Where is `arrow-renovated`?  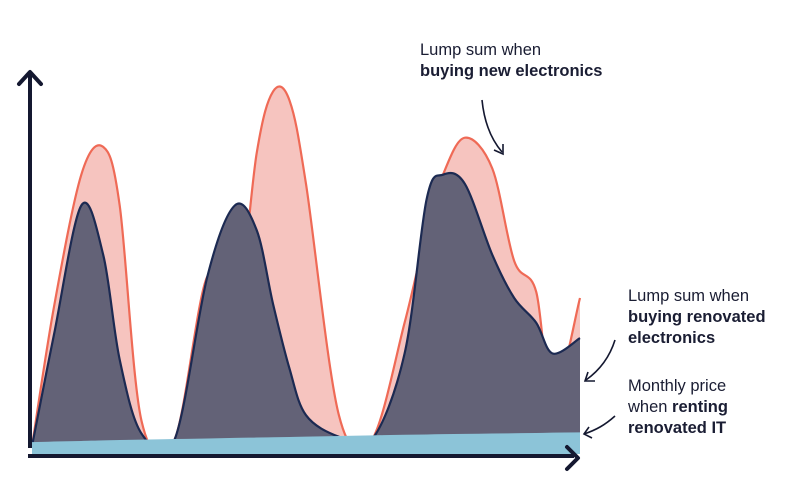 arrow-renovated is located at coordinates (600, 360).